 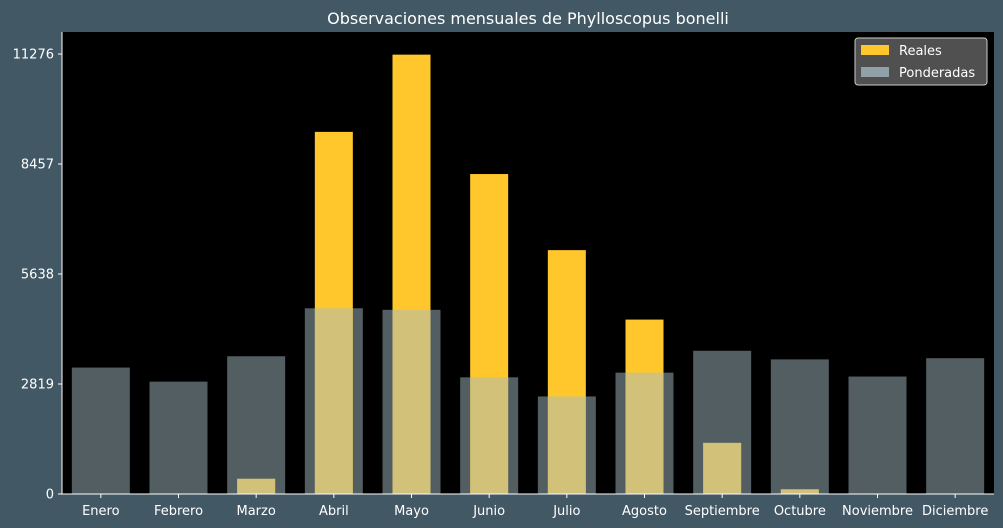 I want to click on legend-label-ponderadas: Ponderadas, so click(x=937, y=73).